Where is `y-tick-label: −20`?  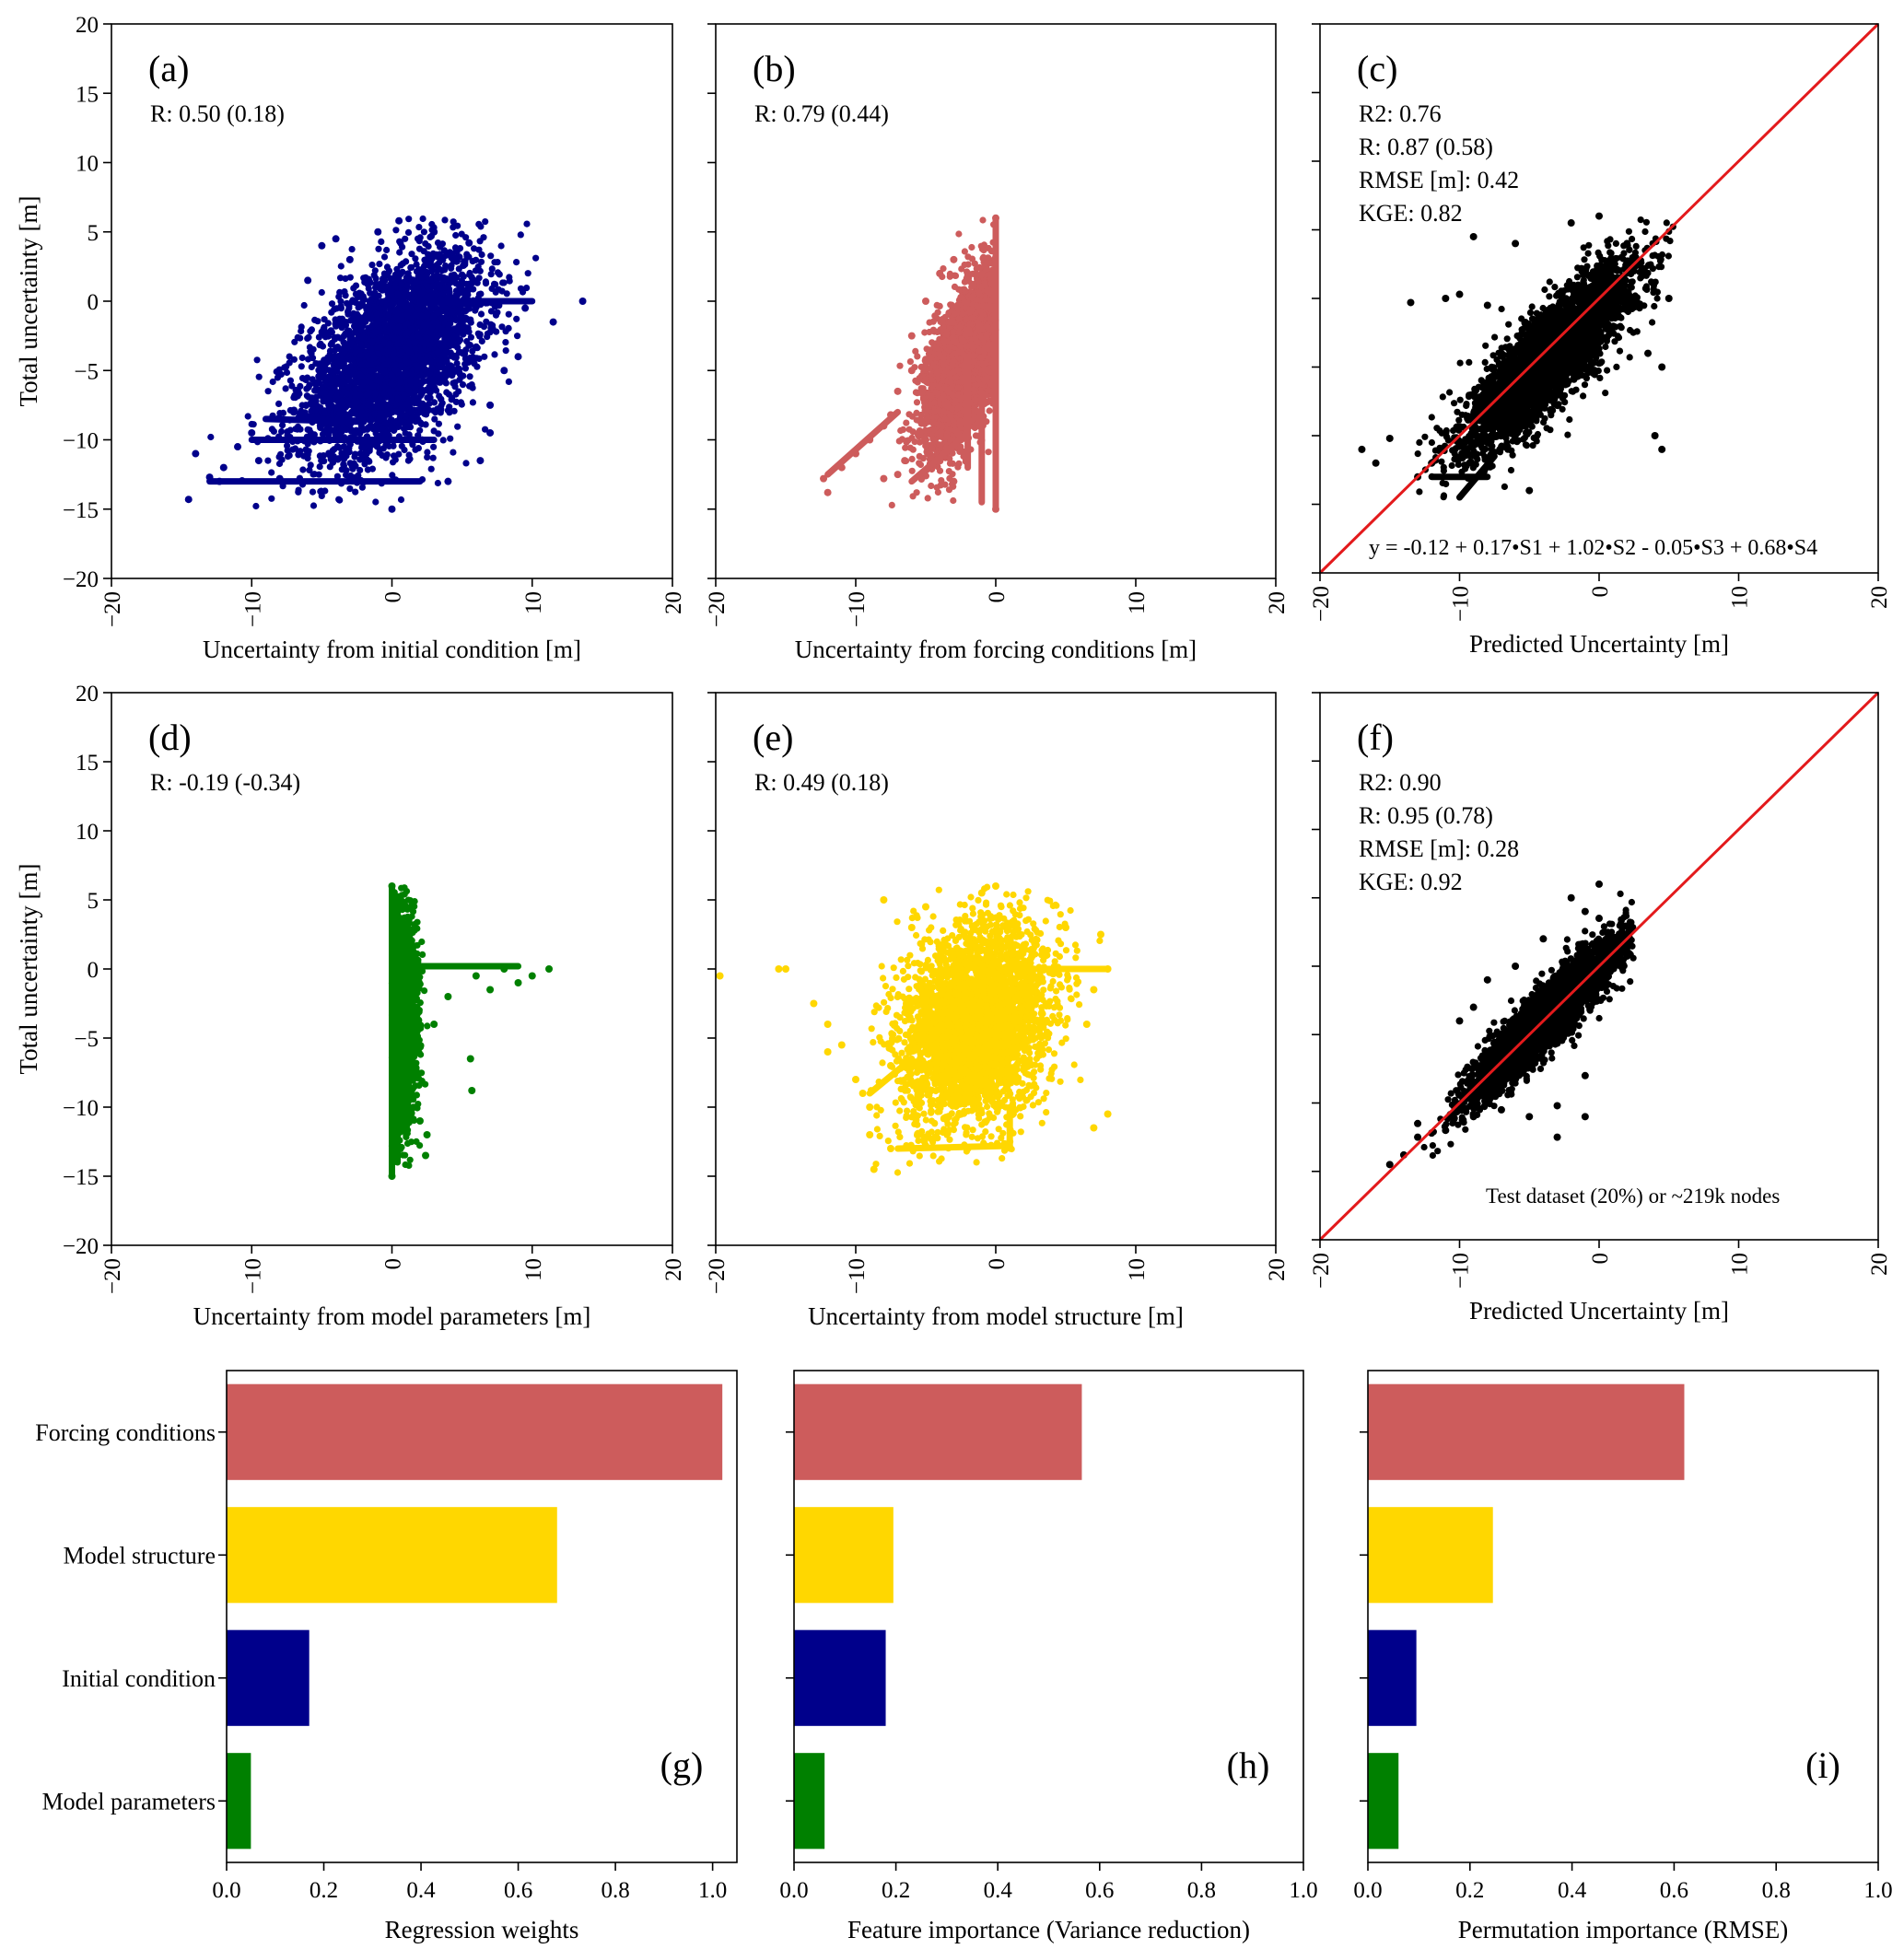 y-tick-label: −20 is located at coordinates (81, 579).